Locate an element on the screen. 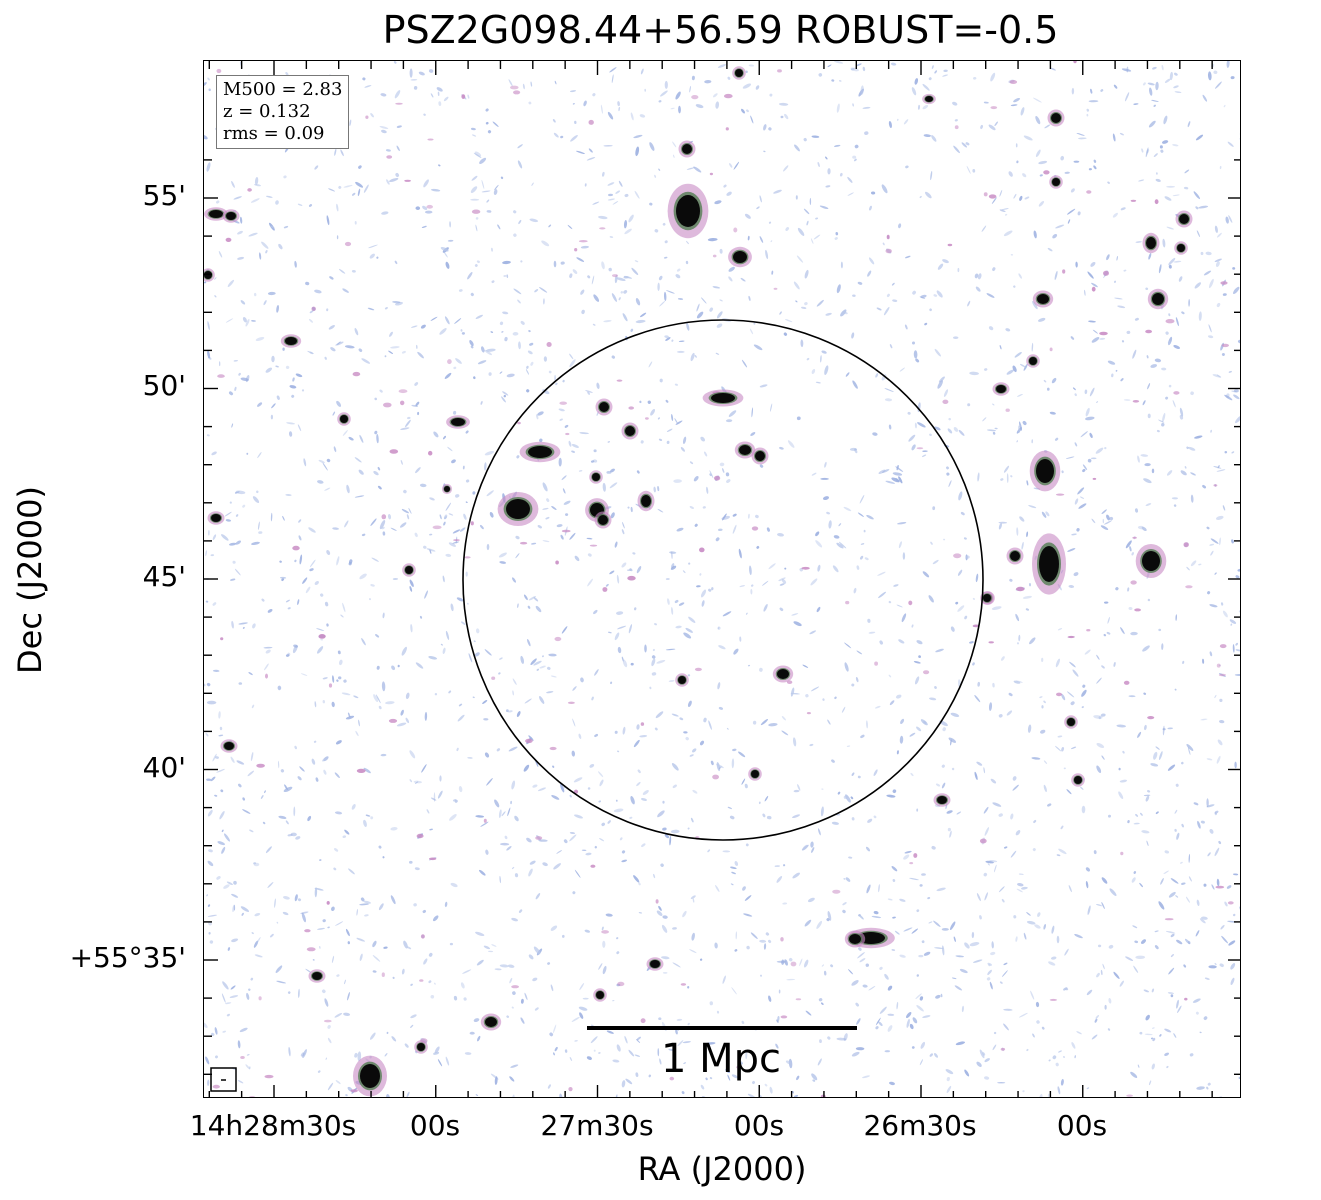 The height and width of the screenshot is (1200, 1321). redshift-label: z = 0.132 is located at coordinates (267, 111).